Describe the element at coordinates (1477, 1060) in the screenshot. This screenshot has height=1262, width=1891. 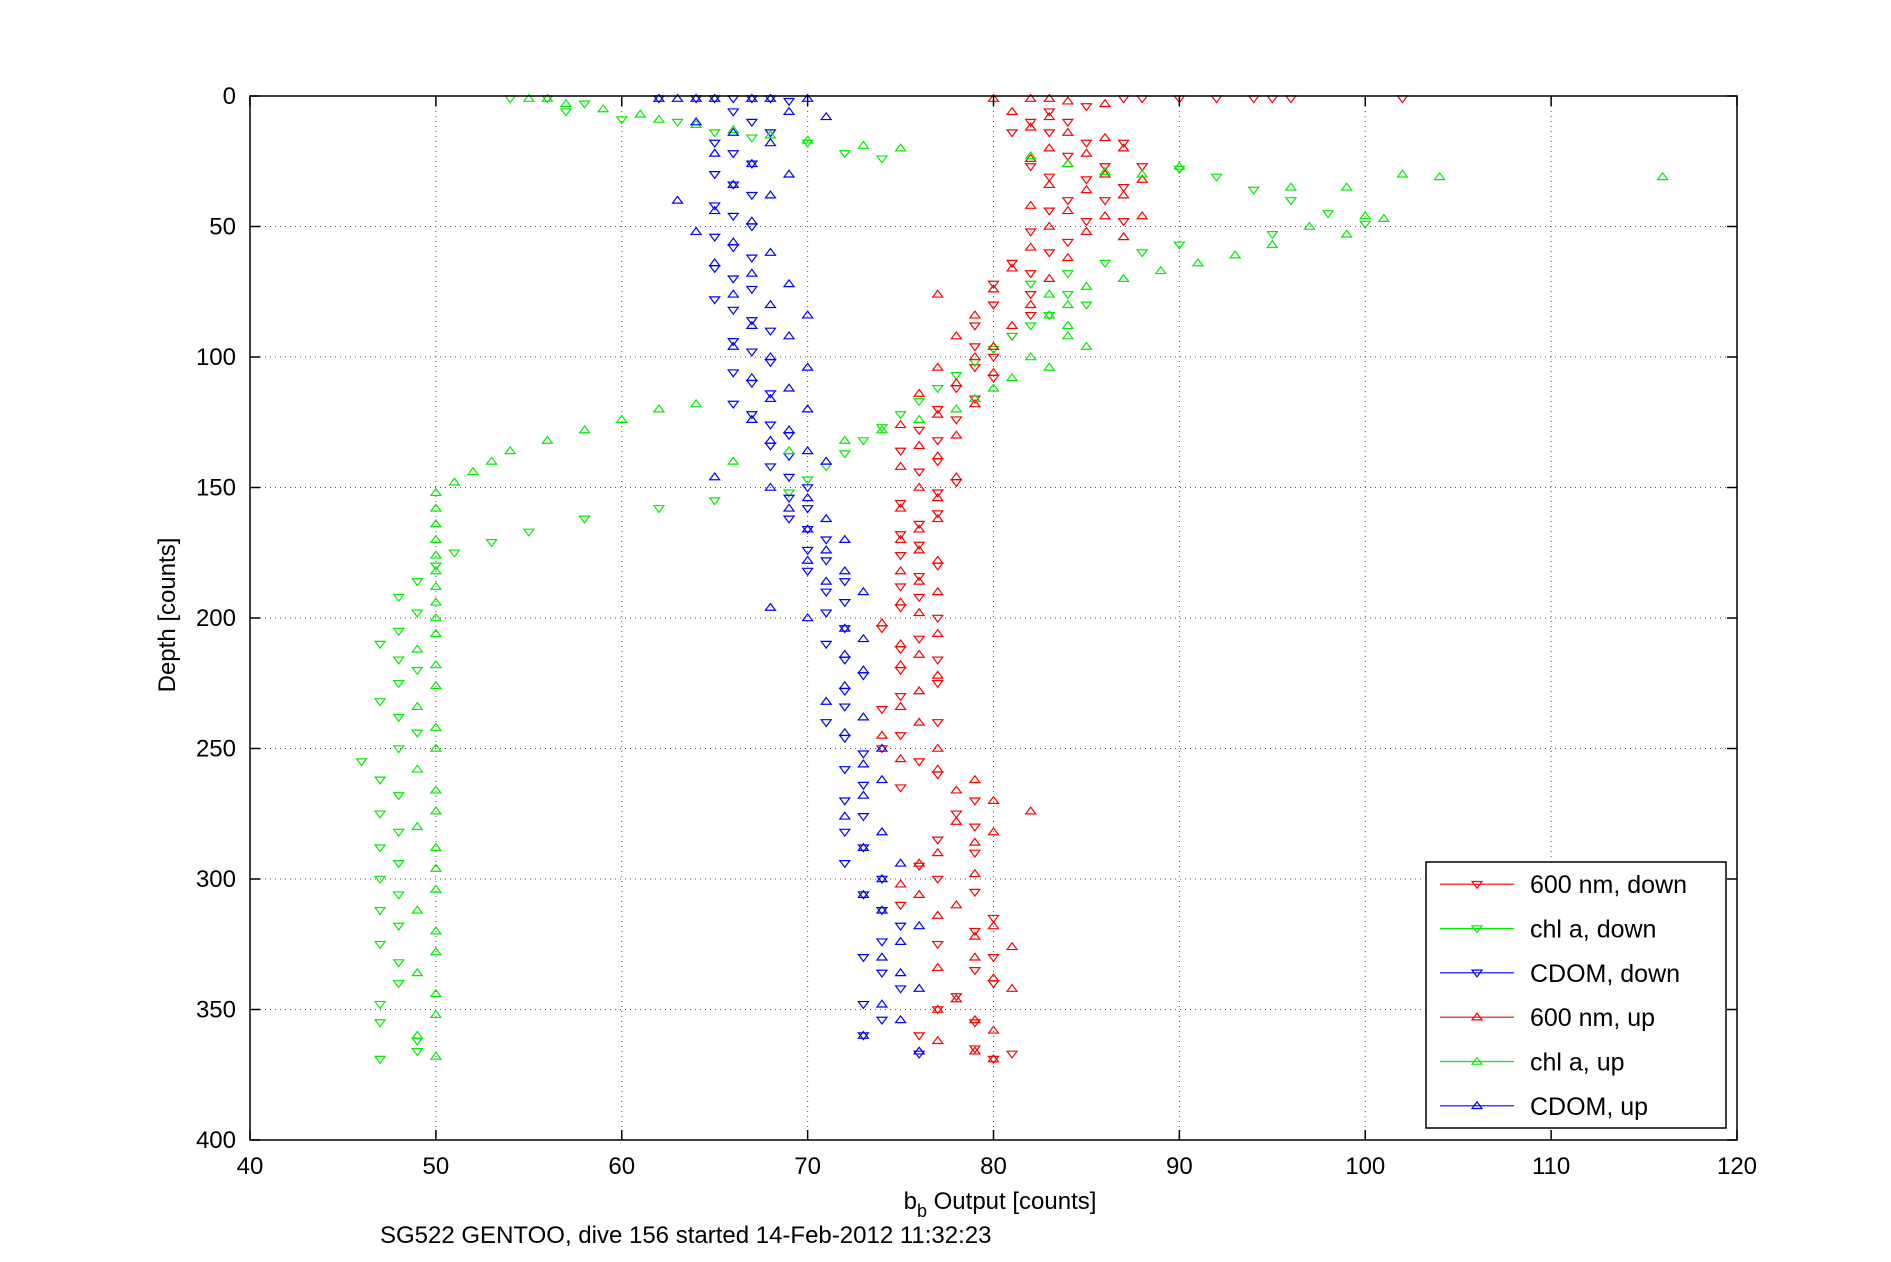
I see `legend-marker` at that location.